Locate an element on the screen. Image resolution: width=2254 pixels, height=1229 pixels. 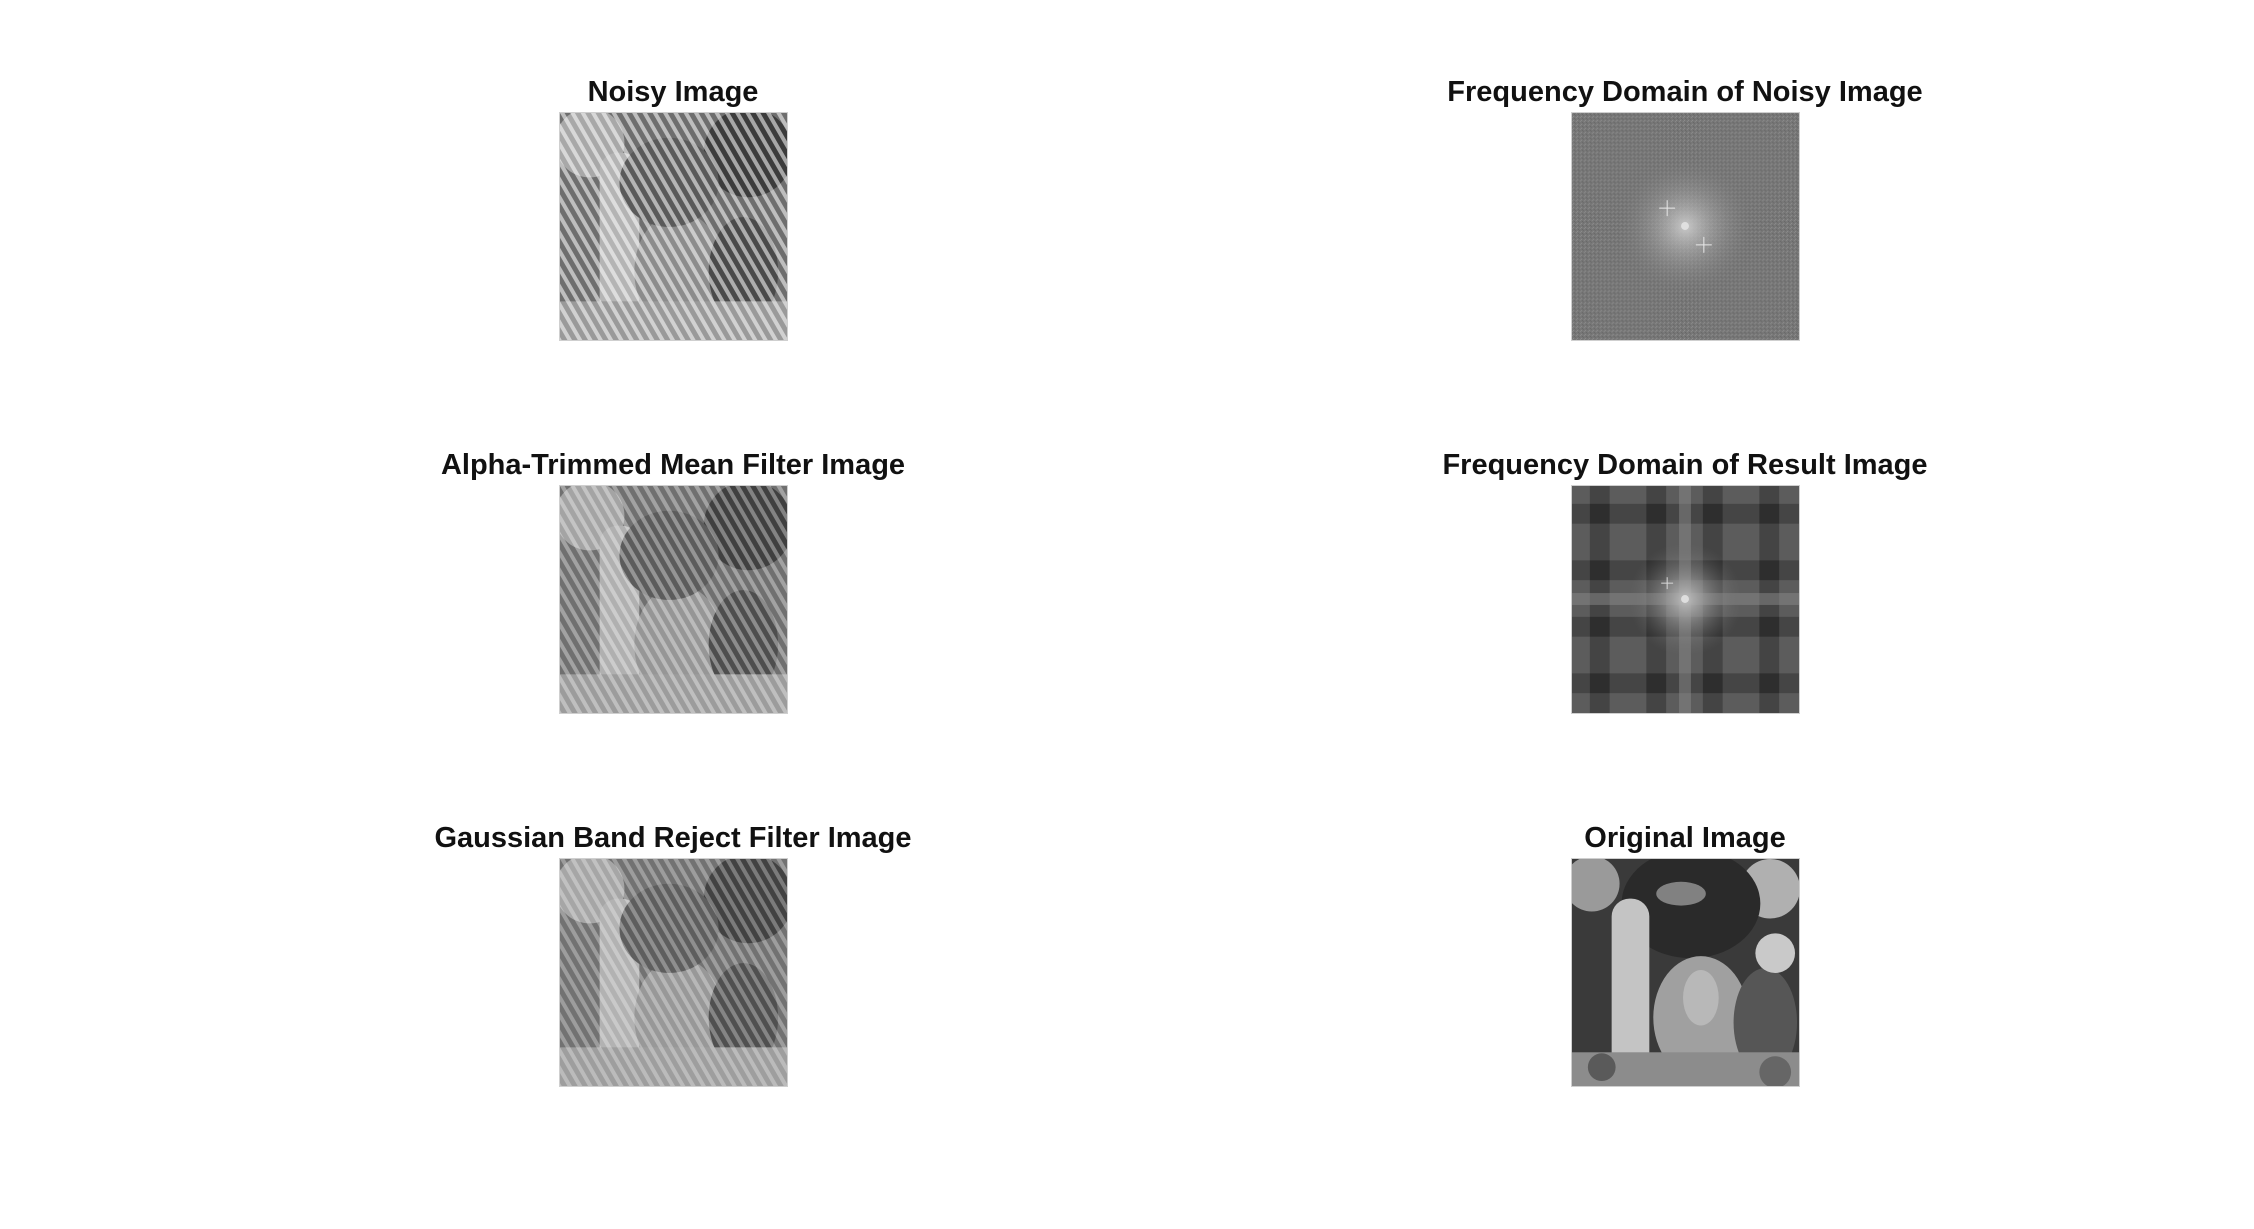
panel-gaussian-band-reject-image: Gaussian Band Reject Filter Image is located at coordinates (673, 954).